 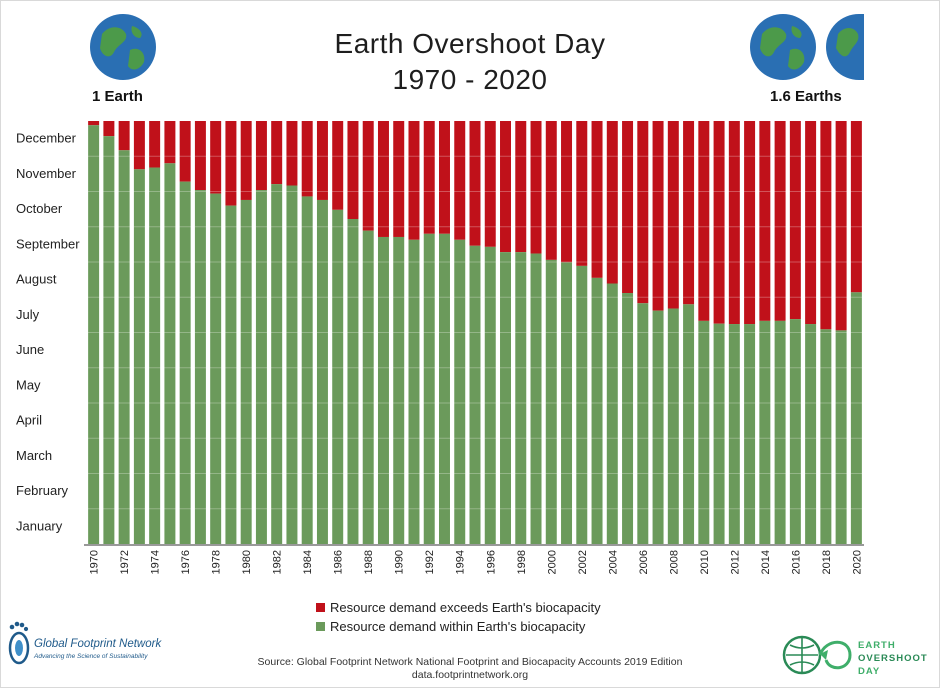 I want to click on bar-within-2018, so click(x=826, y=436).